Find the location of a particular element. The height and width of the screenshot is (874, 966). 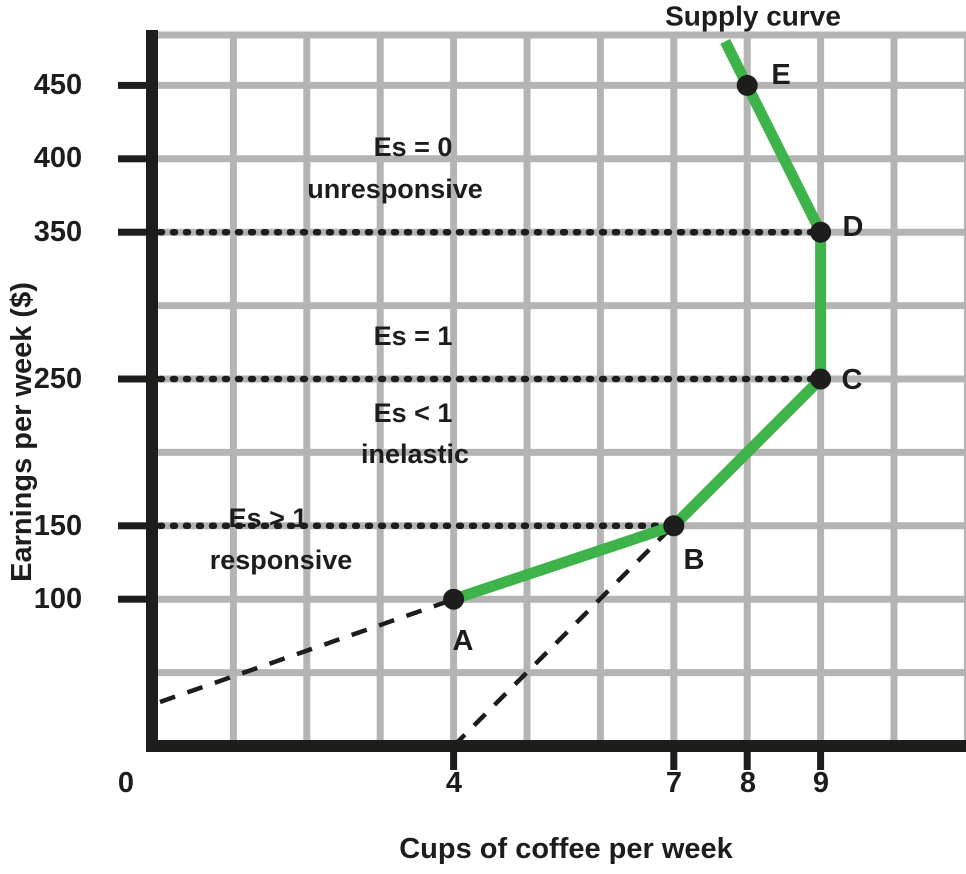

point-label-c: C is located at coordinates (852, 379).